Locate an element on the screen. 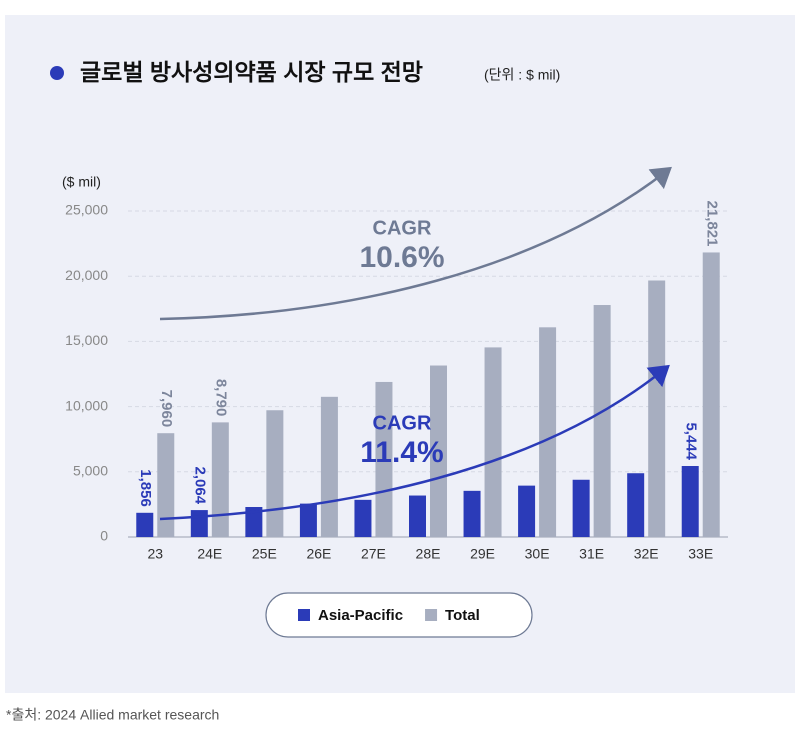 This screenshot has width=800, height=741. annotation-value: 10.6% is located at coordinates (401, 257).